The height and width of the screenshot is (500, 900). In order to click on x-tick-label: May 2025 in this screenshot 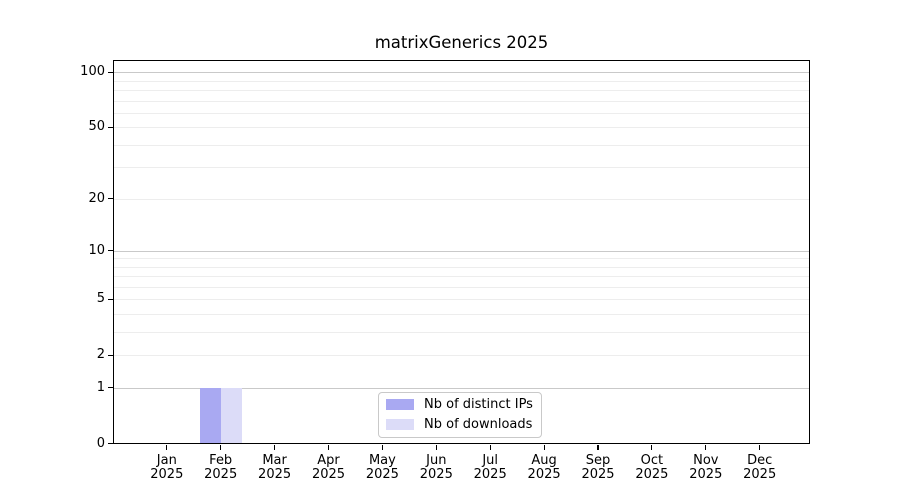, I will do `click(382, 467)`.